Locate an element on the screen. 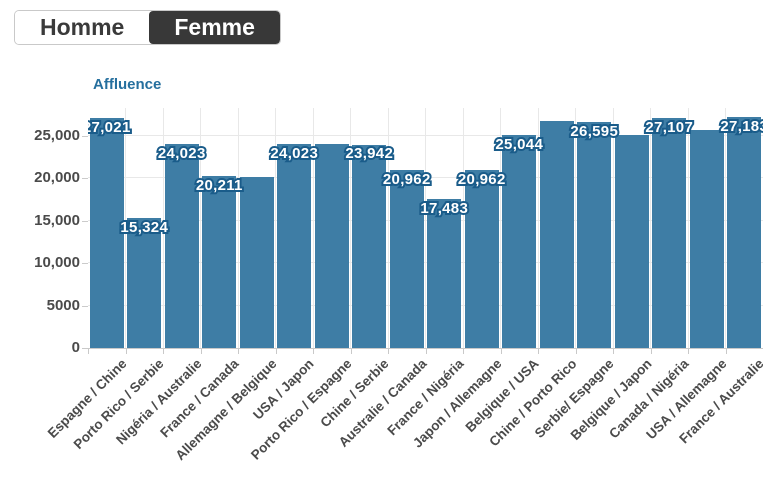 The height and width of the screenshot is (492, 763). bar-value-label: 15,324 is located at coordinates (143, 227).